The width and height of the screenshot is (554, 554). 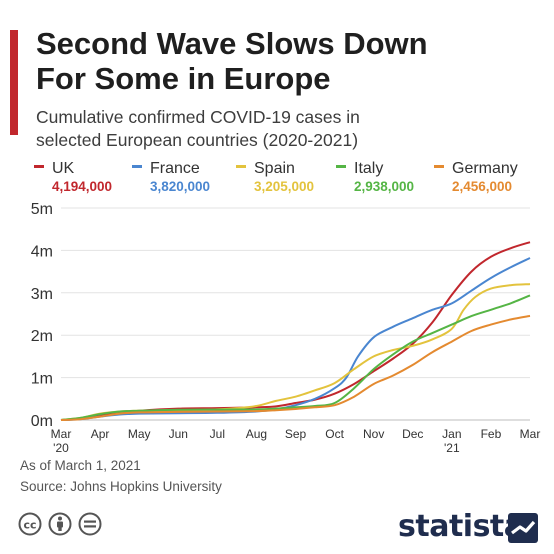 What do you see at coordinates (232, 43) in the screenshot?
I see `title-line-1: Second Wave Slows Down` at bounding box center [232, 43].